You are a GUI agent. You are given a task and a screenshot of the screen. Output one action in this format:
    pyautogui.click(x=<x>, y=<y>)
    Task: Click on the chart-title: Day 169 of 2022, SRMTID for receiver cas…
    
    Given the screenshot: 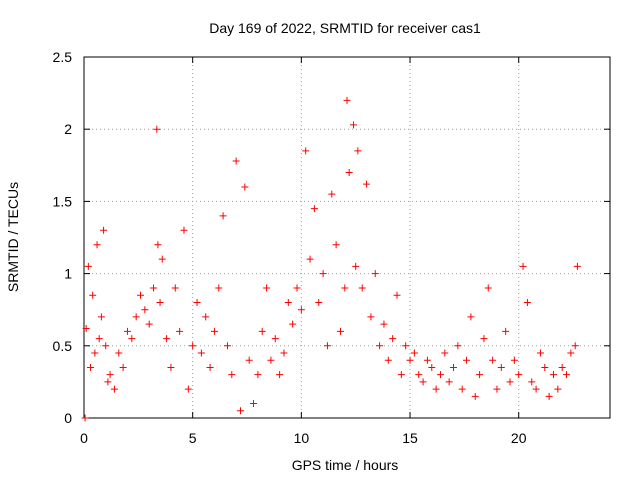 What is the action you would take?
    pyautogui.click(x=345, y=28)
    